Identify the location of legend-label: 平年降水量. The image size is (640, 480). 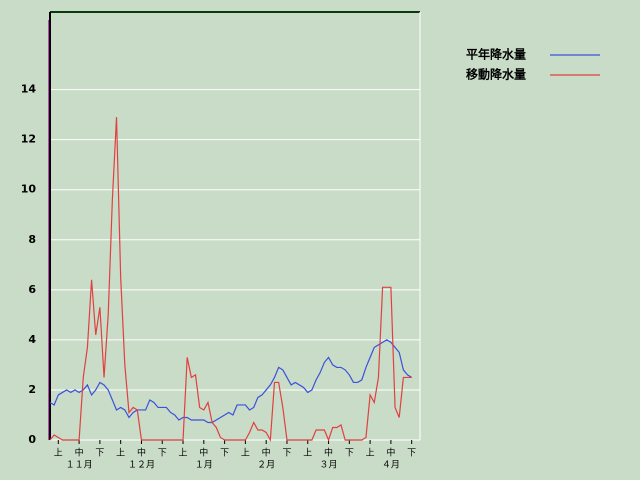
(496, 54).